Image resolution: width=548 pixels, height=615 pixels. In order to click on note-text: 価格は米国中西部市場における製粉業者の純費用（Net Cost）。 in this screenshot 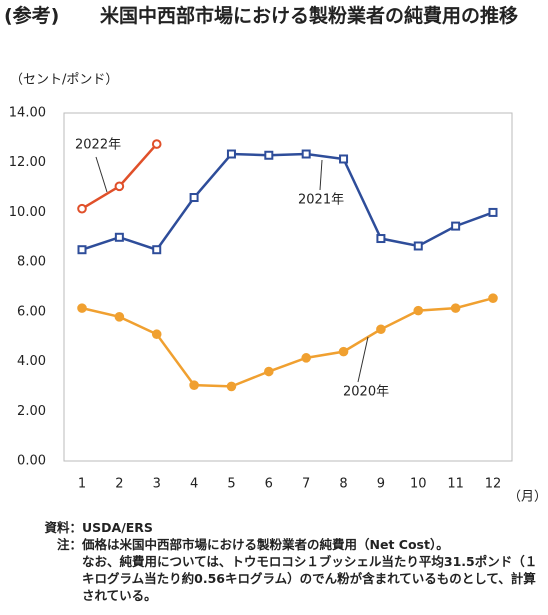, I will do `click(265, 544)`.